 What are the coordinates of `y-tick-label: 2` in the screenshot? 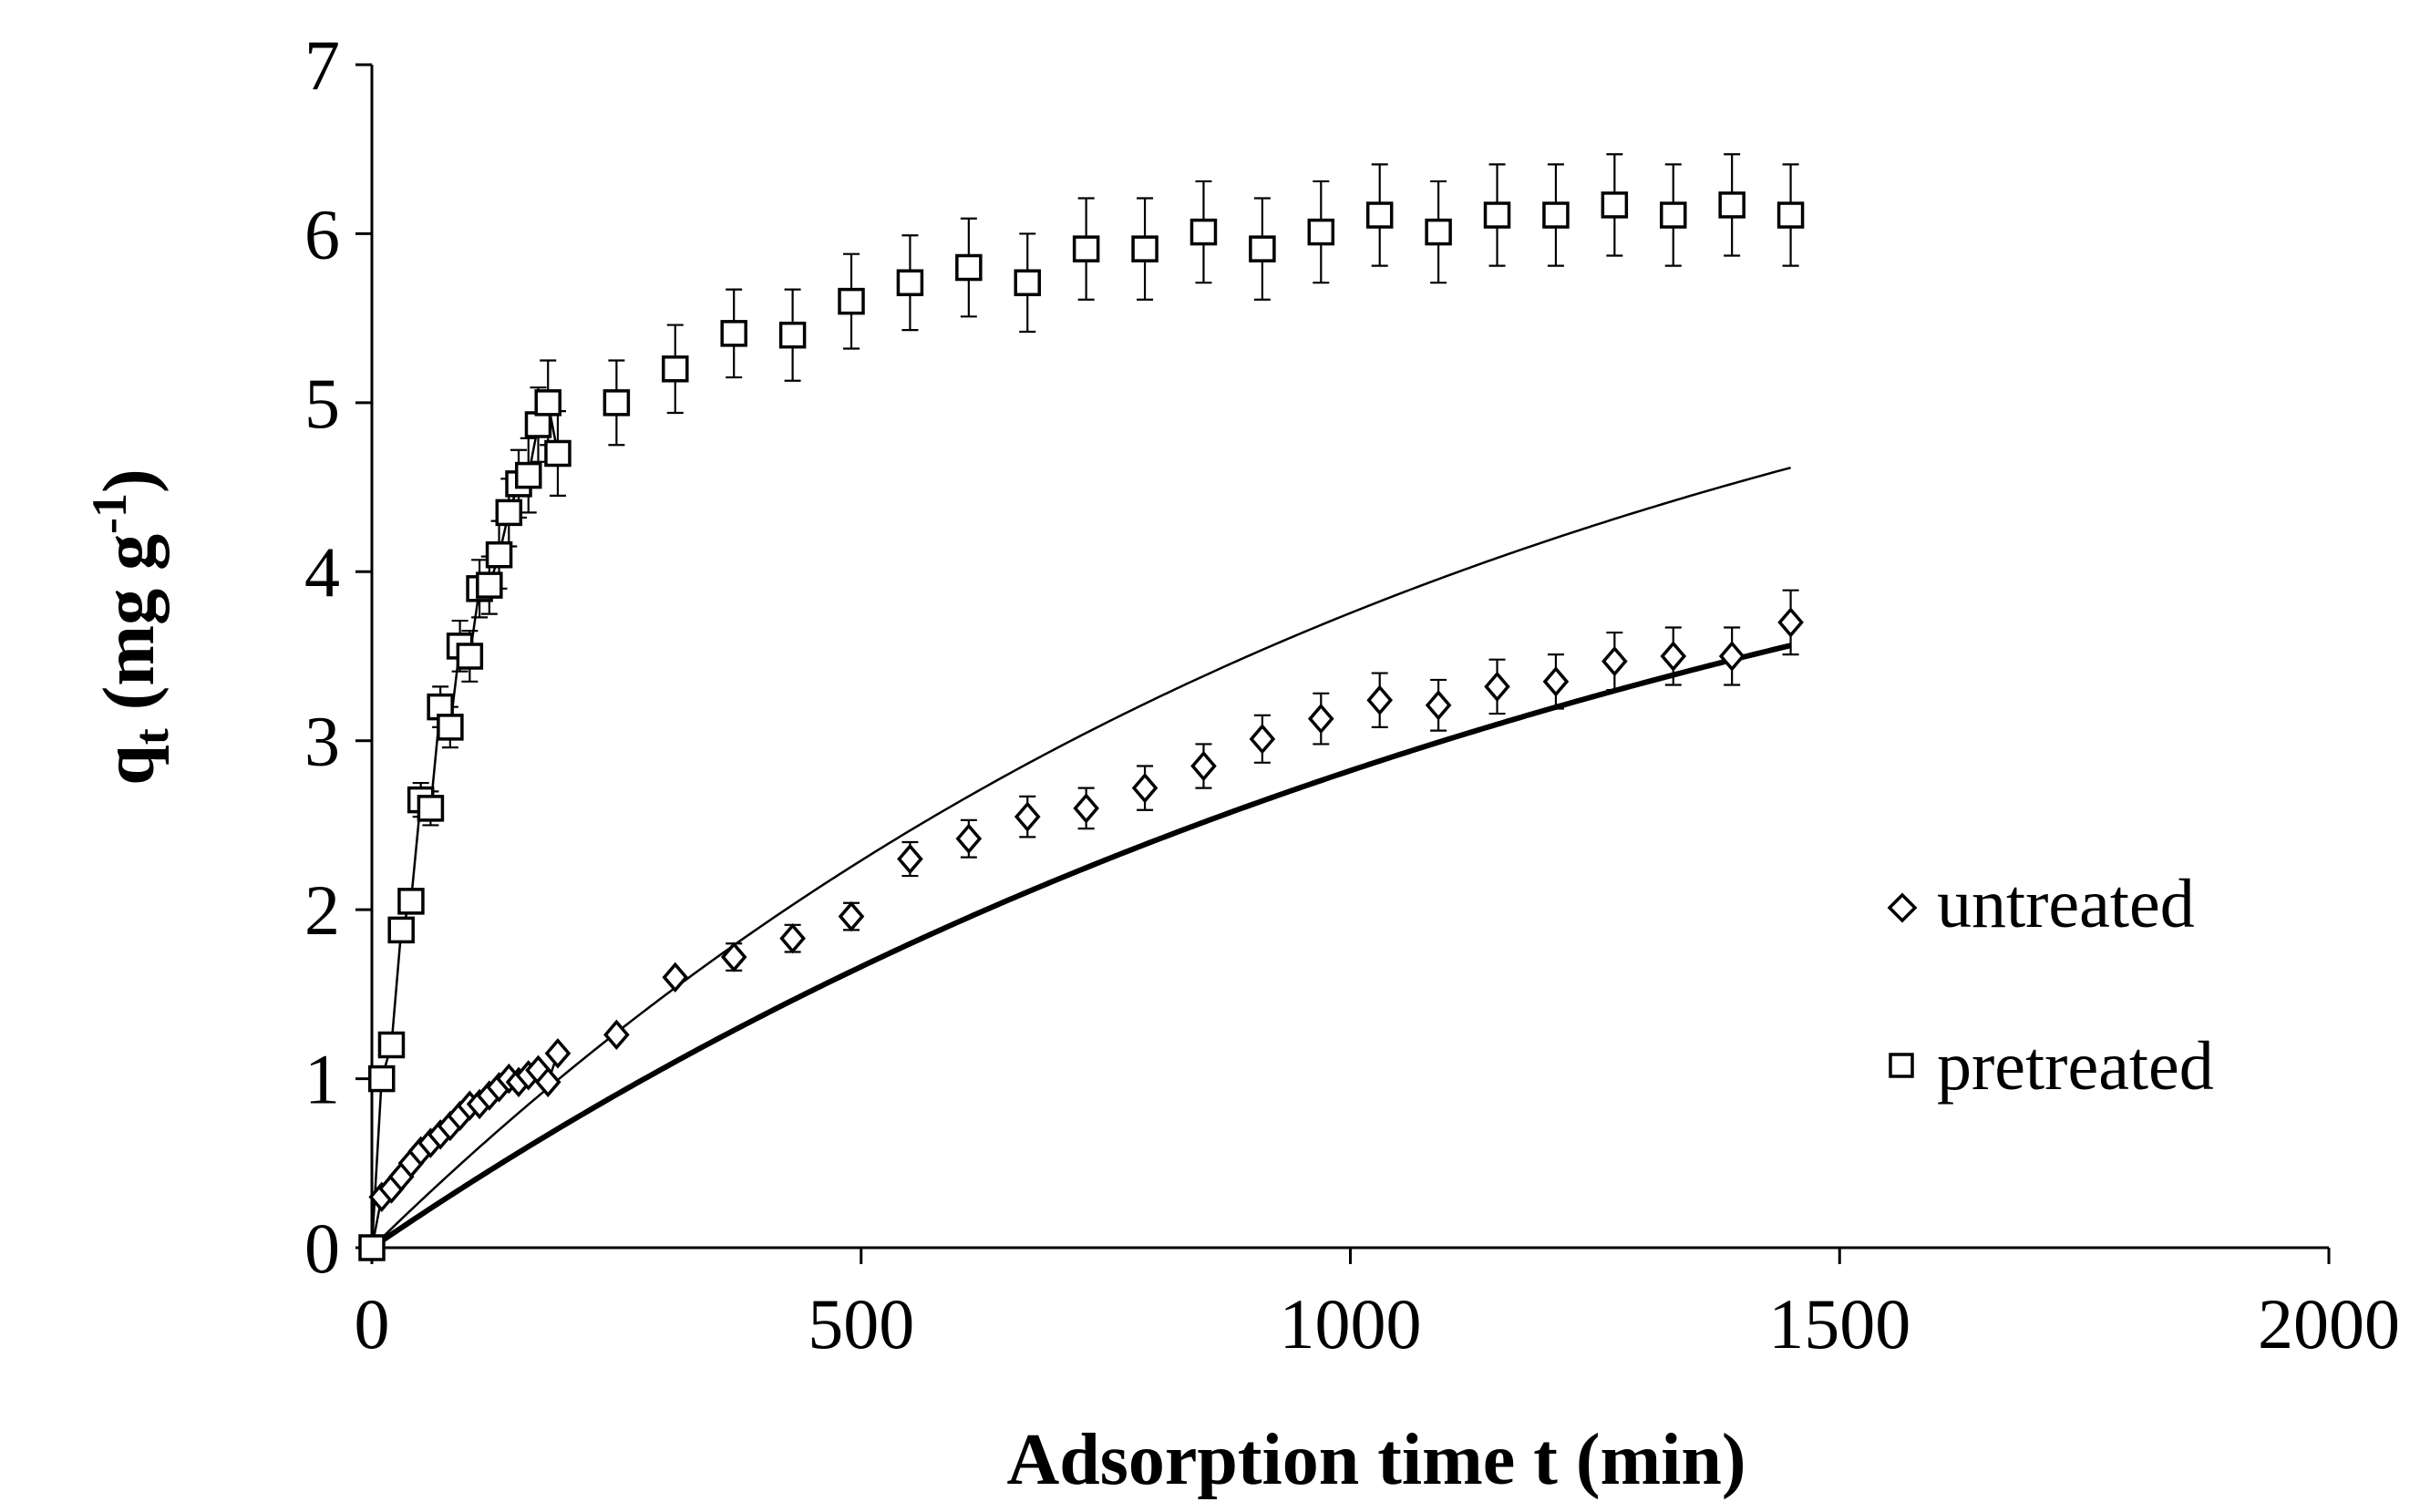 It's located at (322, 910).